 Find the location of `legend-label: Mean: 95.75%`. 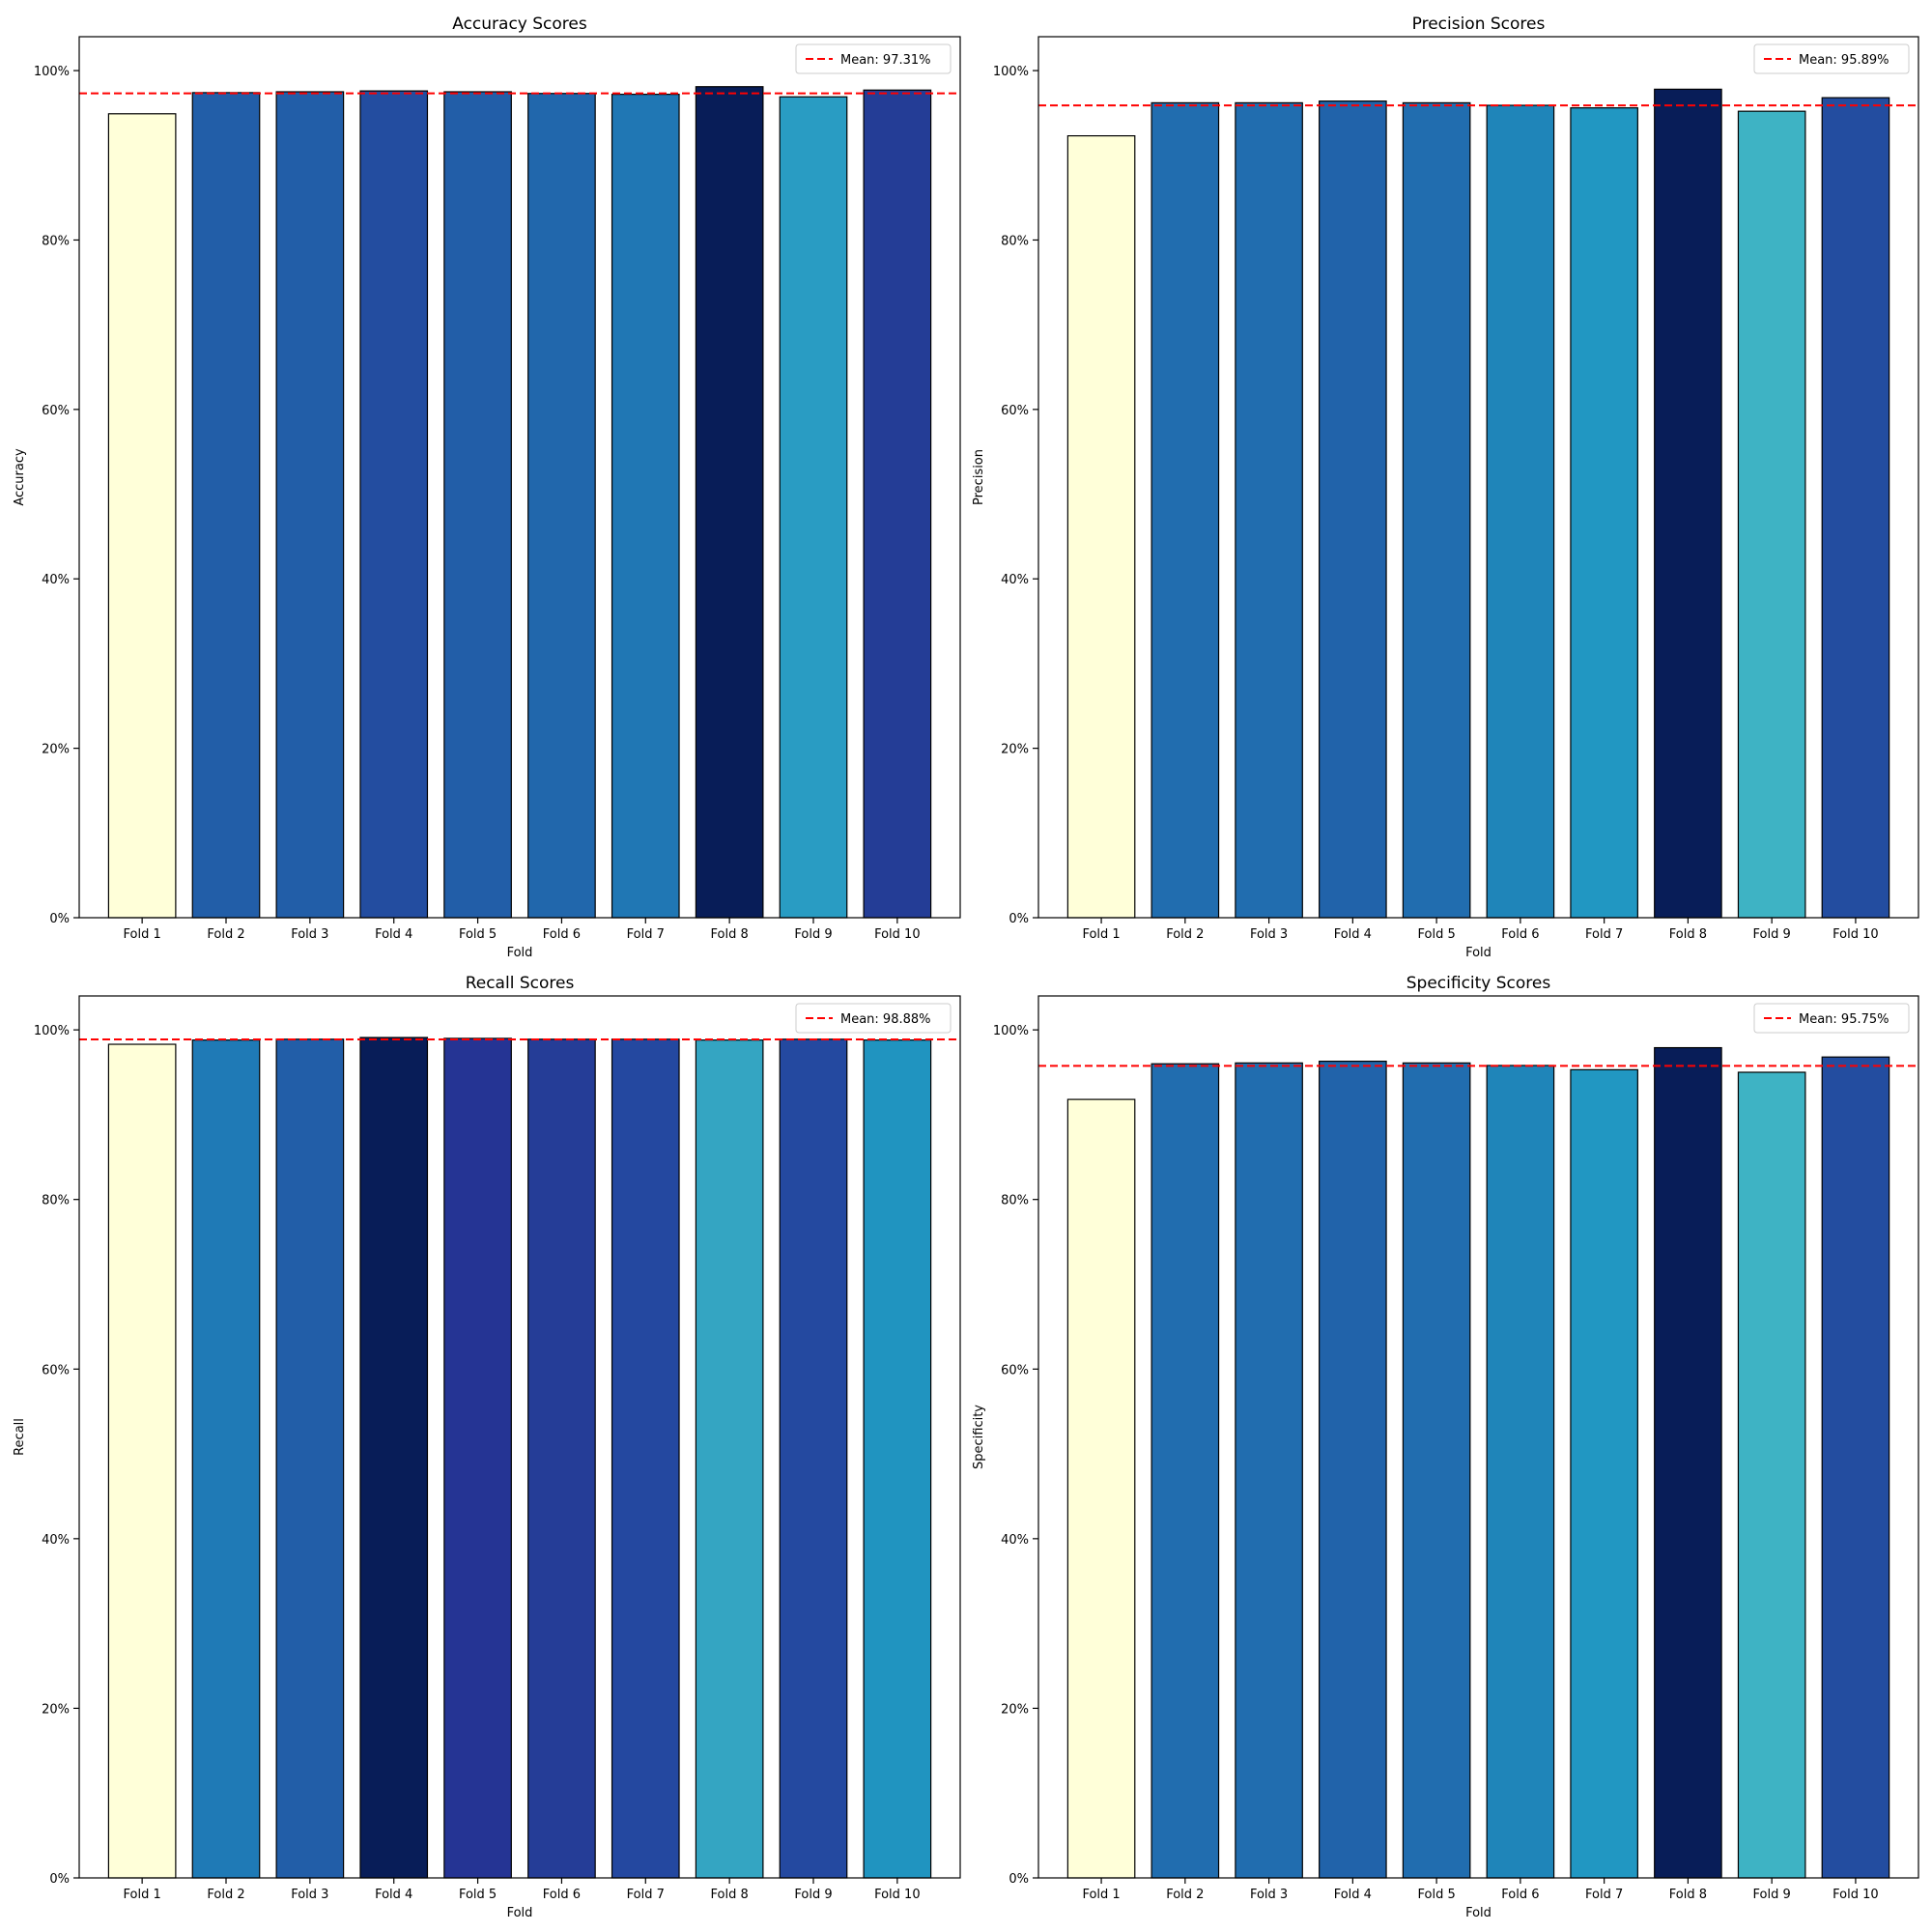

legend-label: Mean: 95.75% is located at coordinates (1844, 1019).